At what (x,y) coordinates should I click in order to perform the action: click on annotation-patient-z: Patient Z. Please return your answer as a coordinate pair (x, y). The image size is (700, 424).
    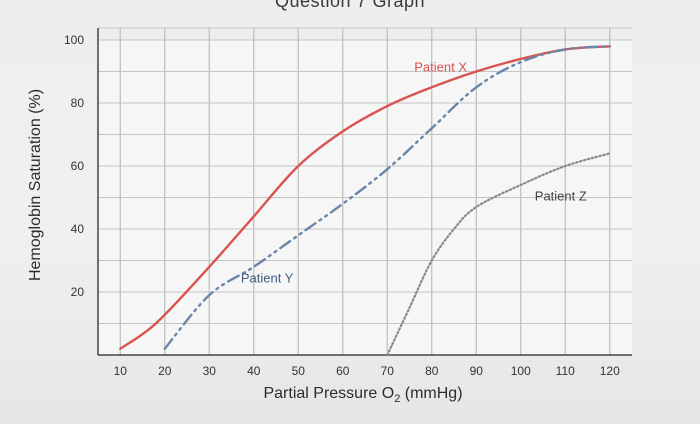
    Looking at the image, I should click on (561, 196).